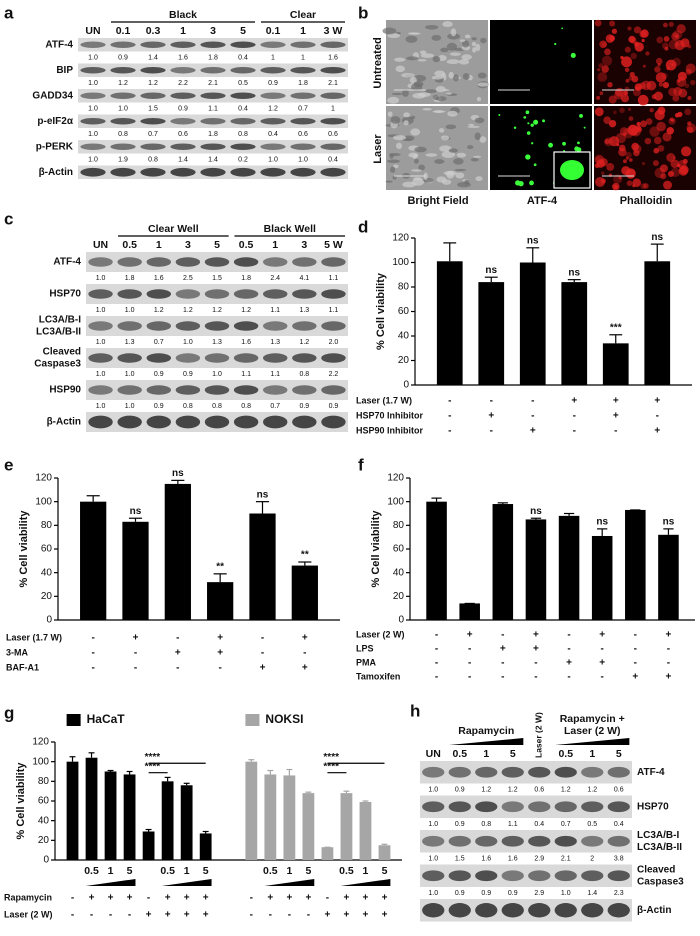 This screenshot has height=936, width=700. What do you see at coordinates (44, 820) in the screenshot?
I see `y-tick-label: 40` at bounding box center [44, 820].